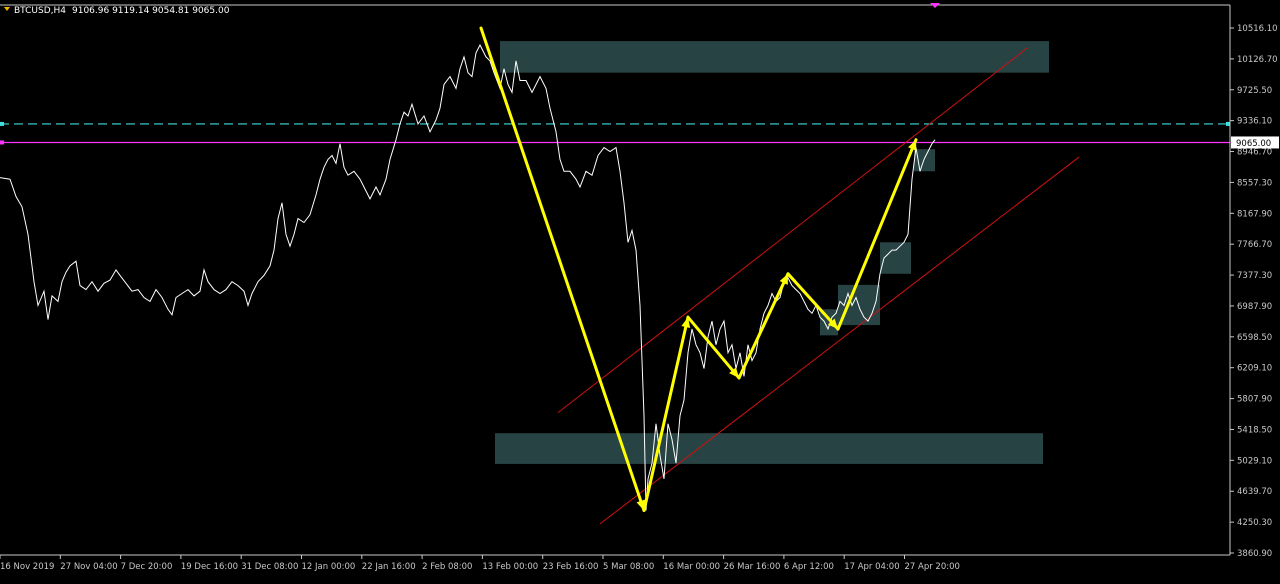  I want to click on current-price-label: 9065.00, so click(1253, 144).